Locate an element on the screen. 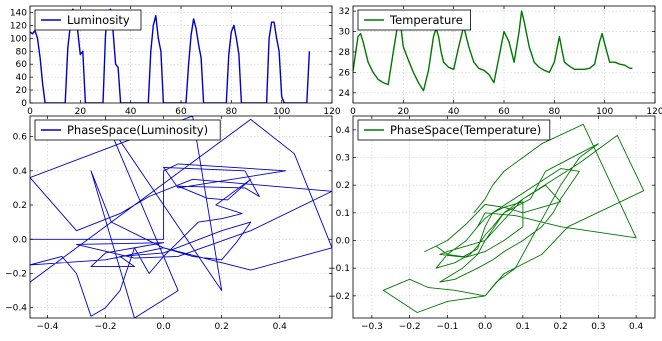  y-tick-label: 0.6 is located at coordinates (20, 138).